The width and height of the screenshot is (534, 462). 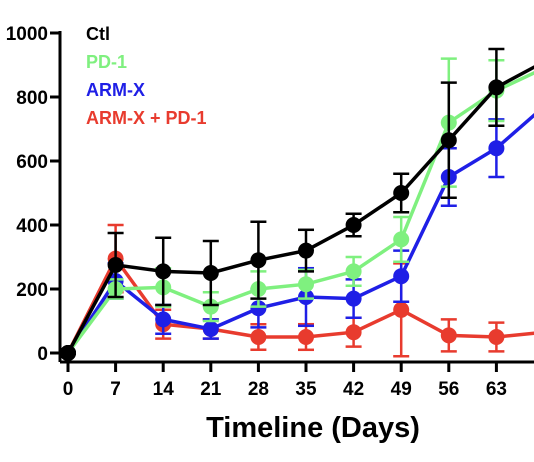 I want to click on y-tick-label: 600, so click(x=32, y=162).